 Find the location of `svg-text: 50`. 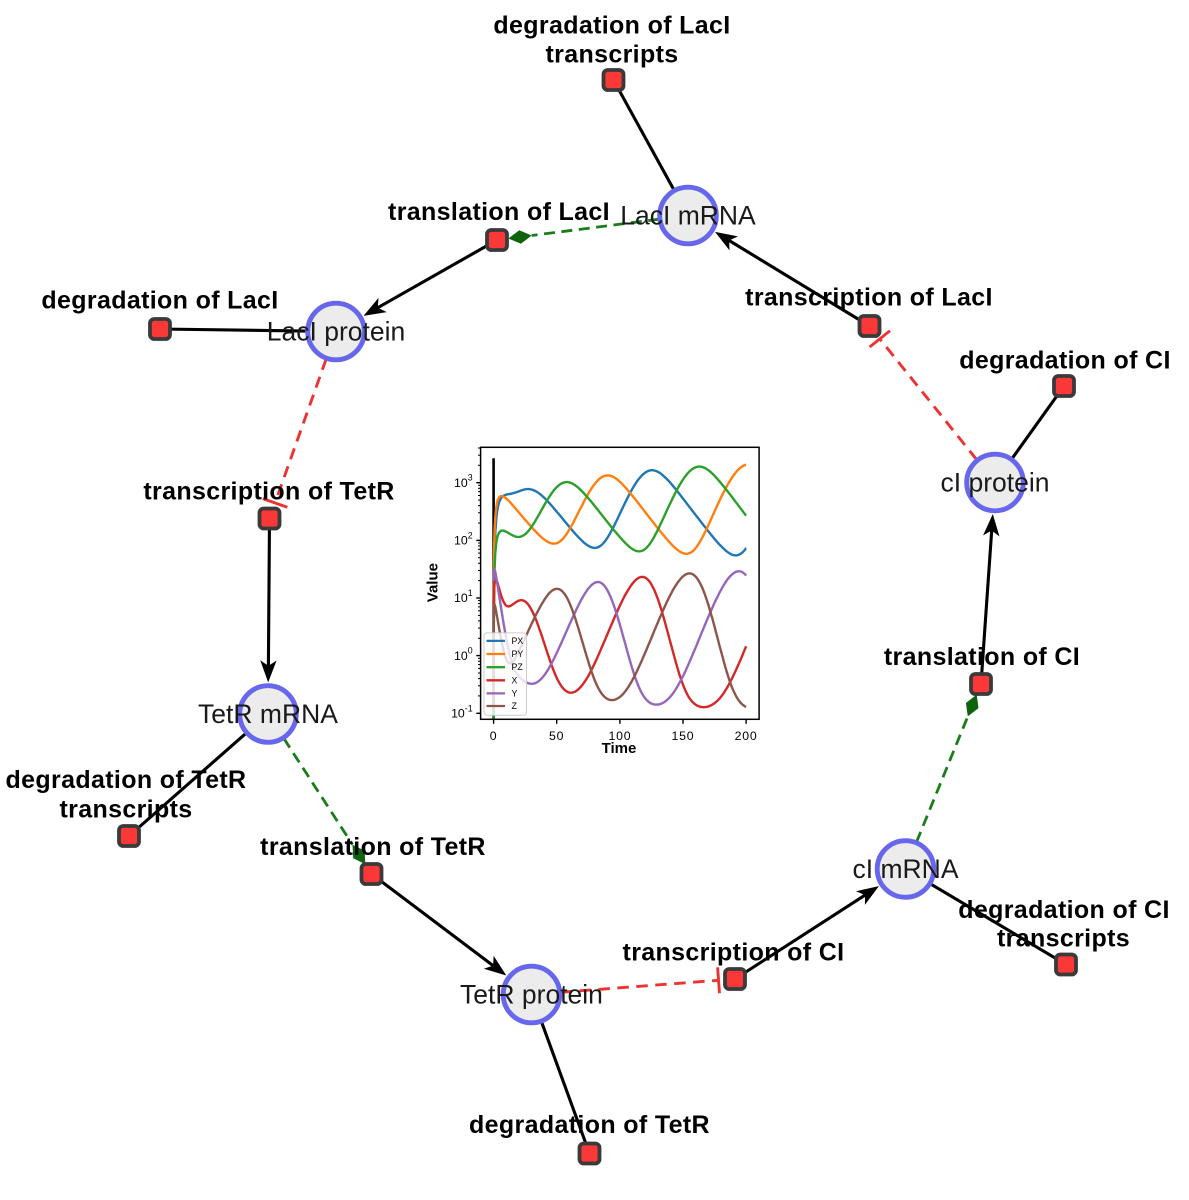

svg-text: 50 is located at coordinates (556, 736).